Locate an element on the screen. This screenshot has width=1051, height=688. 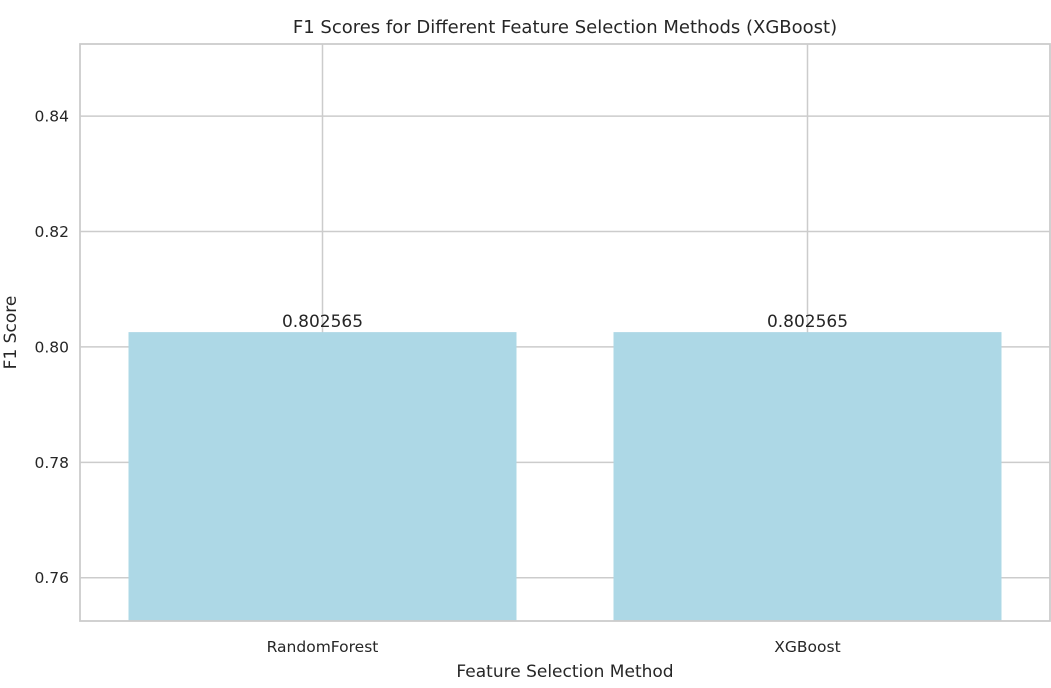
x-axis-label: Feature Selection Method is located at coordinates (564, 672).